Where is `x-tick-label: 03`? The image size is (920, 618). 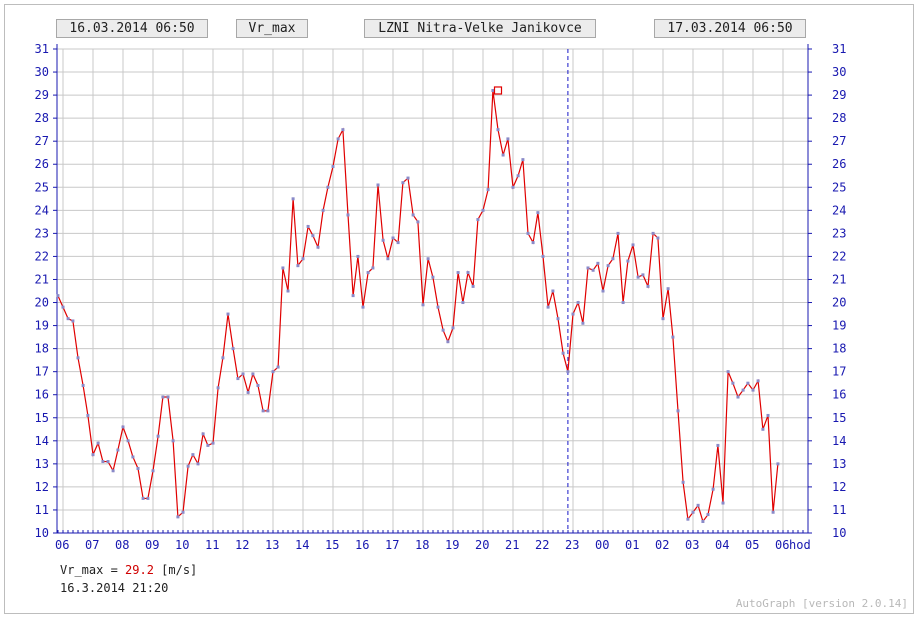
x-tick-label: 03 is located at coordinates (692, 545).